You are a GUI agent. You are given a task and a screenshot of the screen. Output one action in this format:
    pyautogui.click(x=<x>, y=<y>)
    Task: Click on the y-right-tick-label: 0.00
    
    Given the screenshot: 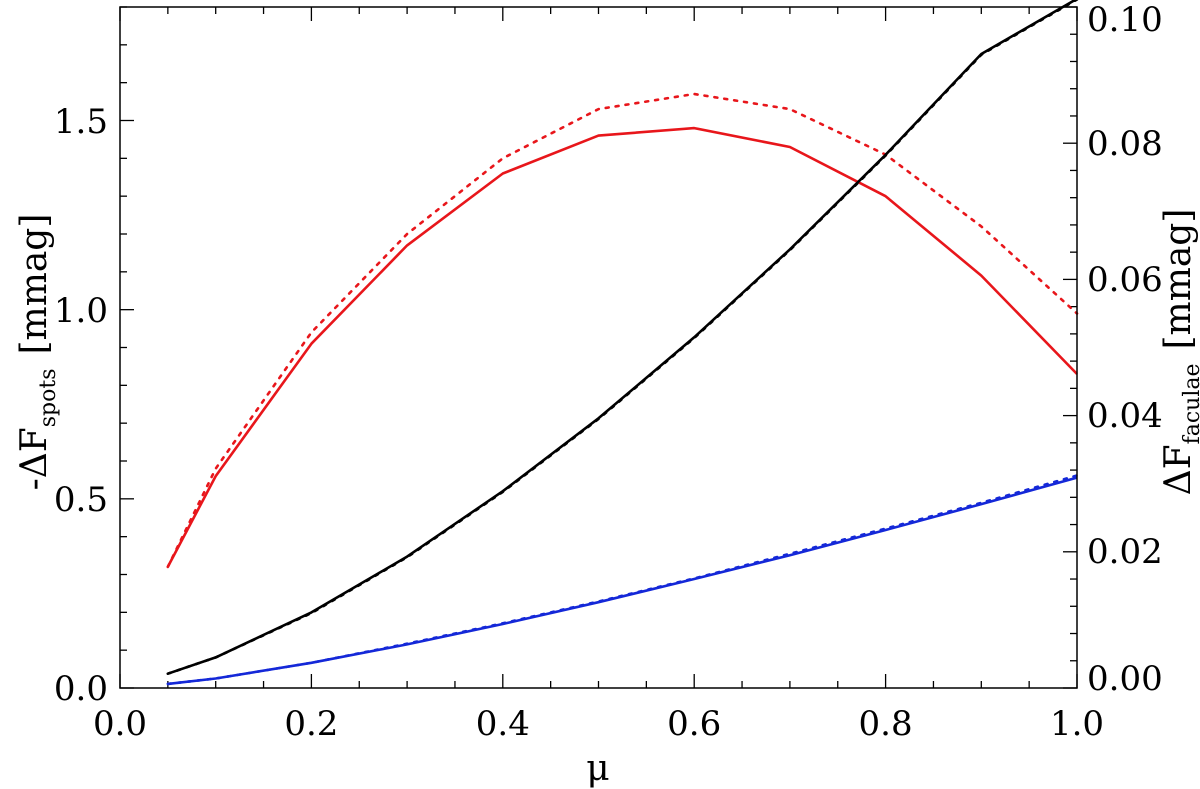 What is the action you would take?
    pyautogui.click(x=1125, y=679)
    